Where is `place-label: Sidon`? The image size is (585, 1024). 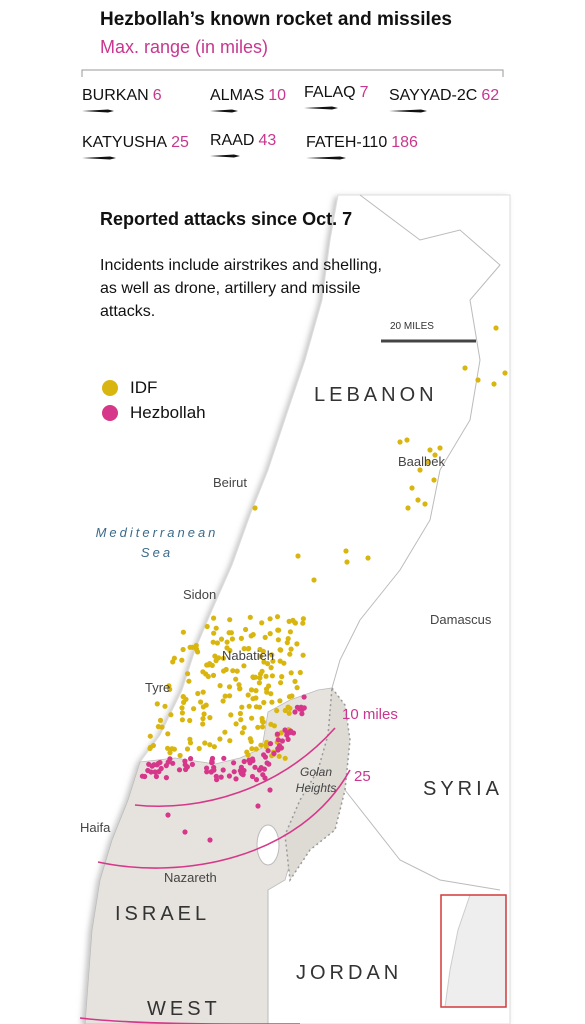
place-label: Sidon is located at coordinates (200, 594).